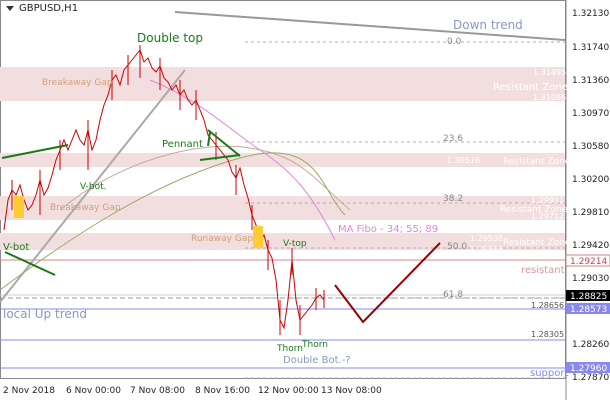 The image size is (610, 400). What do you see at coordinates (370, 26) in the screenshot?
I see `down-trend-line` at bounding box center [370, 26].